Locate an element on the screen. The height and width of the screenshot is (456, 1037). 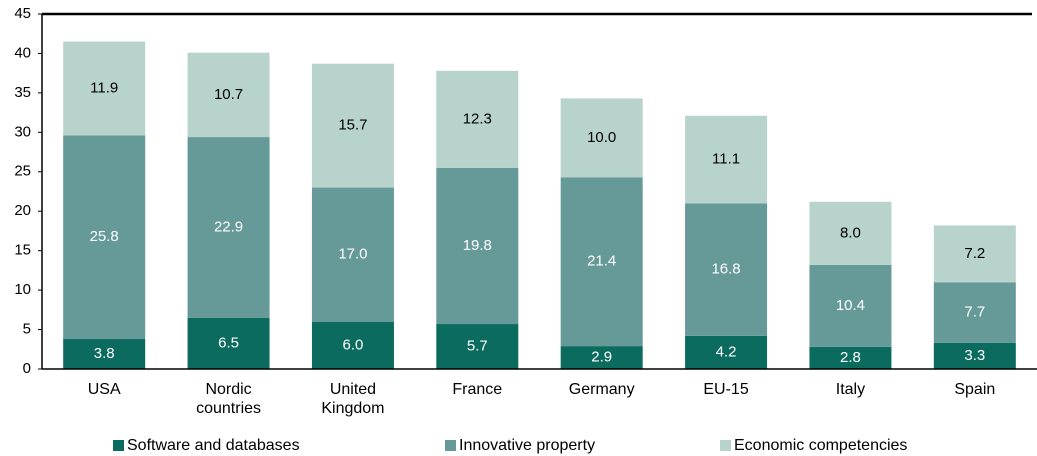
legend-label: Innovative property is located at coordinates (527, 445).